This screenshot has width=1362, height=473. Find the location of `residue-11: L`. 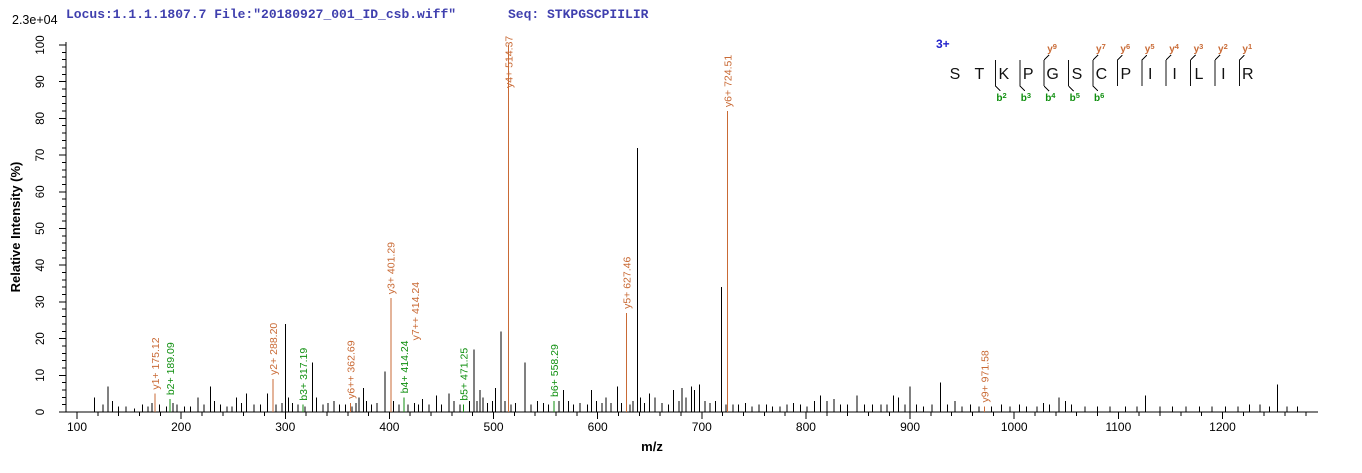

residue-11: L is located at coordinates (1199, 74).